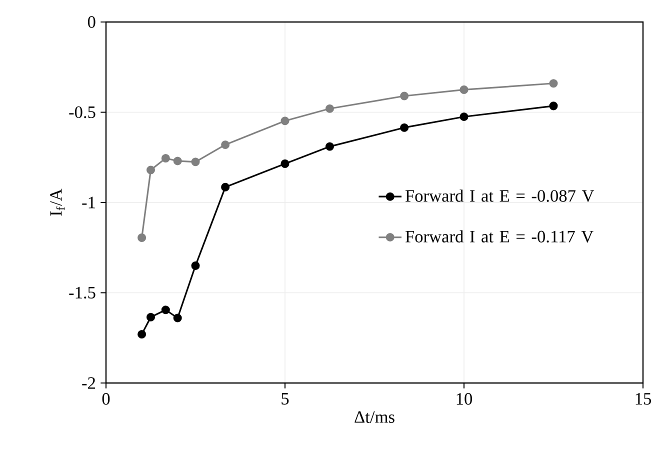 The image size is (658, 451). I want to click on legend-label: Forward I at E = -0.087 V, so click(499, 196).